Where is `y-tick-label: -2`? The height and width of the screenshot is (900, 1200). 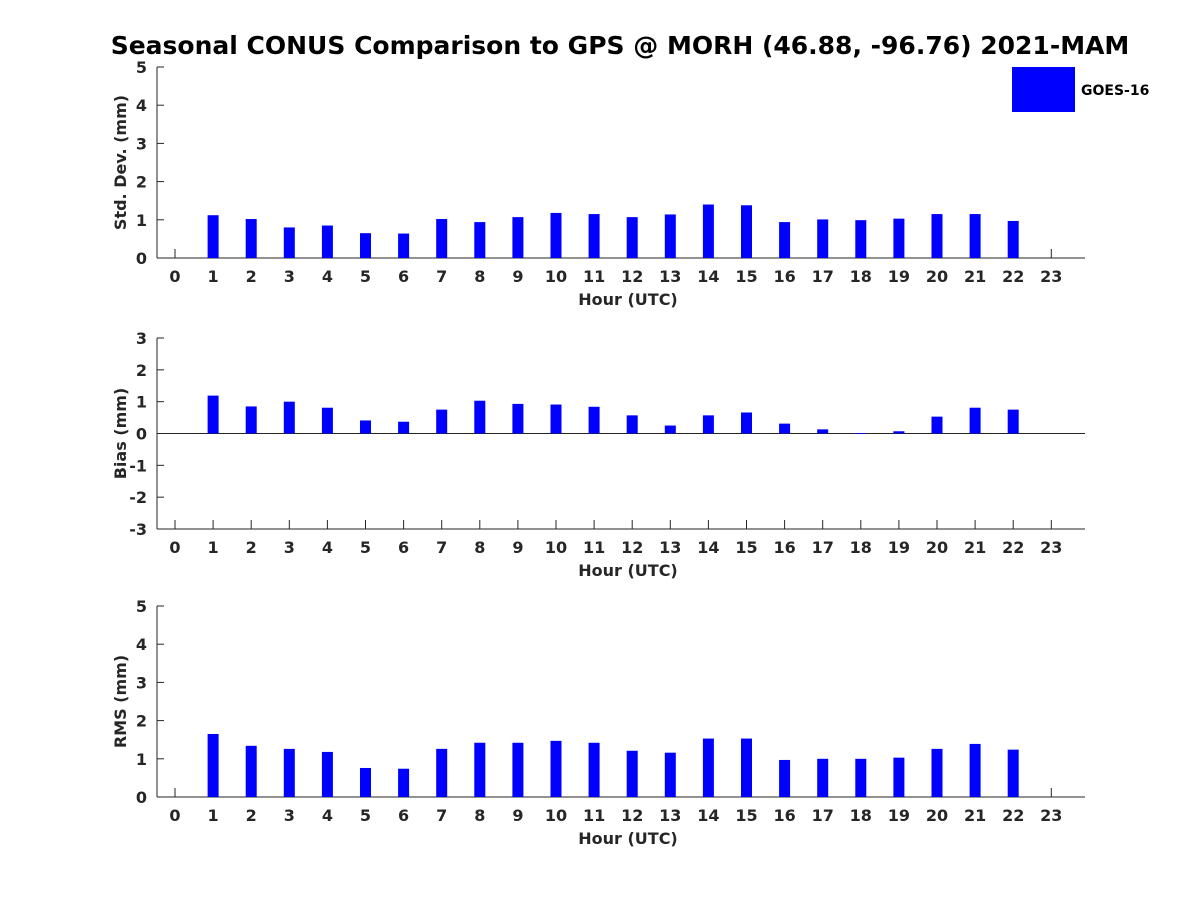 y-tick-label: -2 is located at coordinates (138, 497).